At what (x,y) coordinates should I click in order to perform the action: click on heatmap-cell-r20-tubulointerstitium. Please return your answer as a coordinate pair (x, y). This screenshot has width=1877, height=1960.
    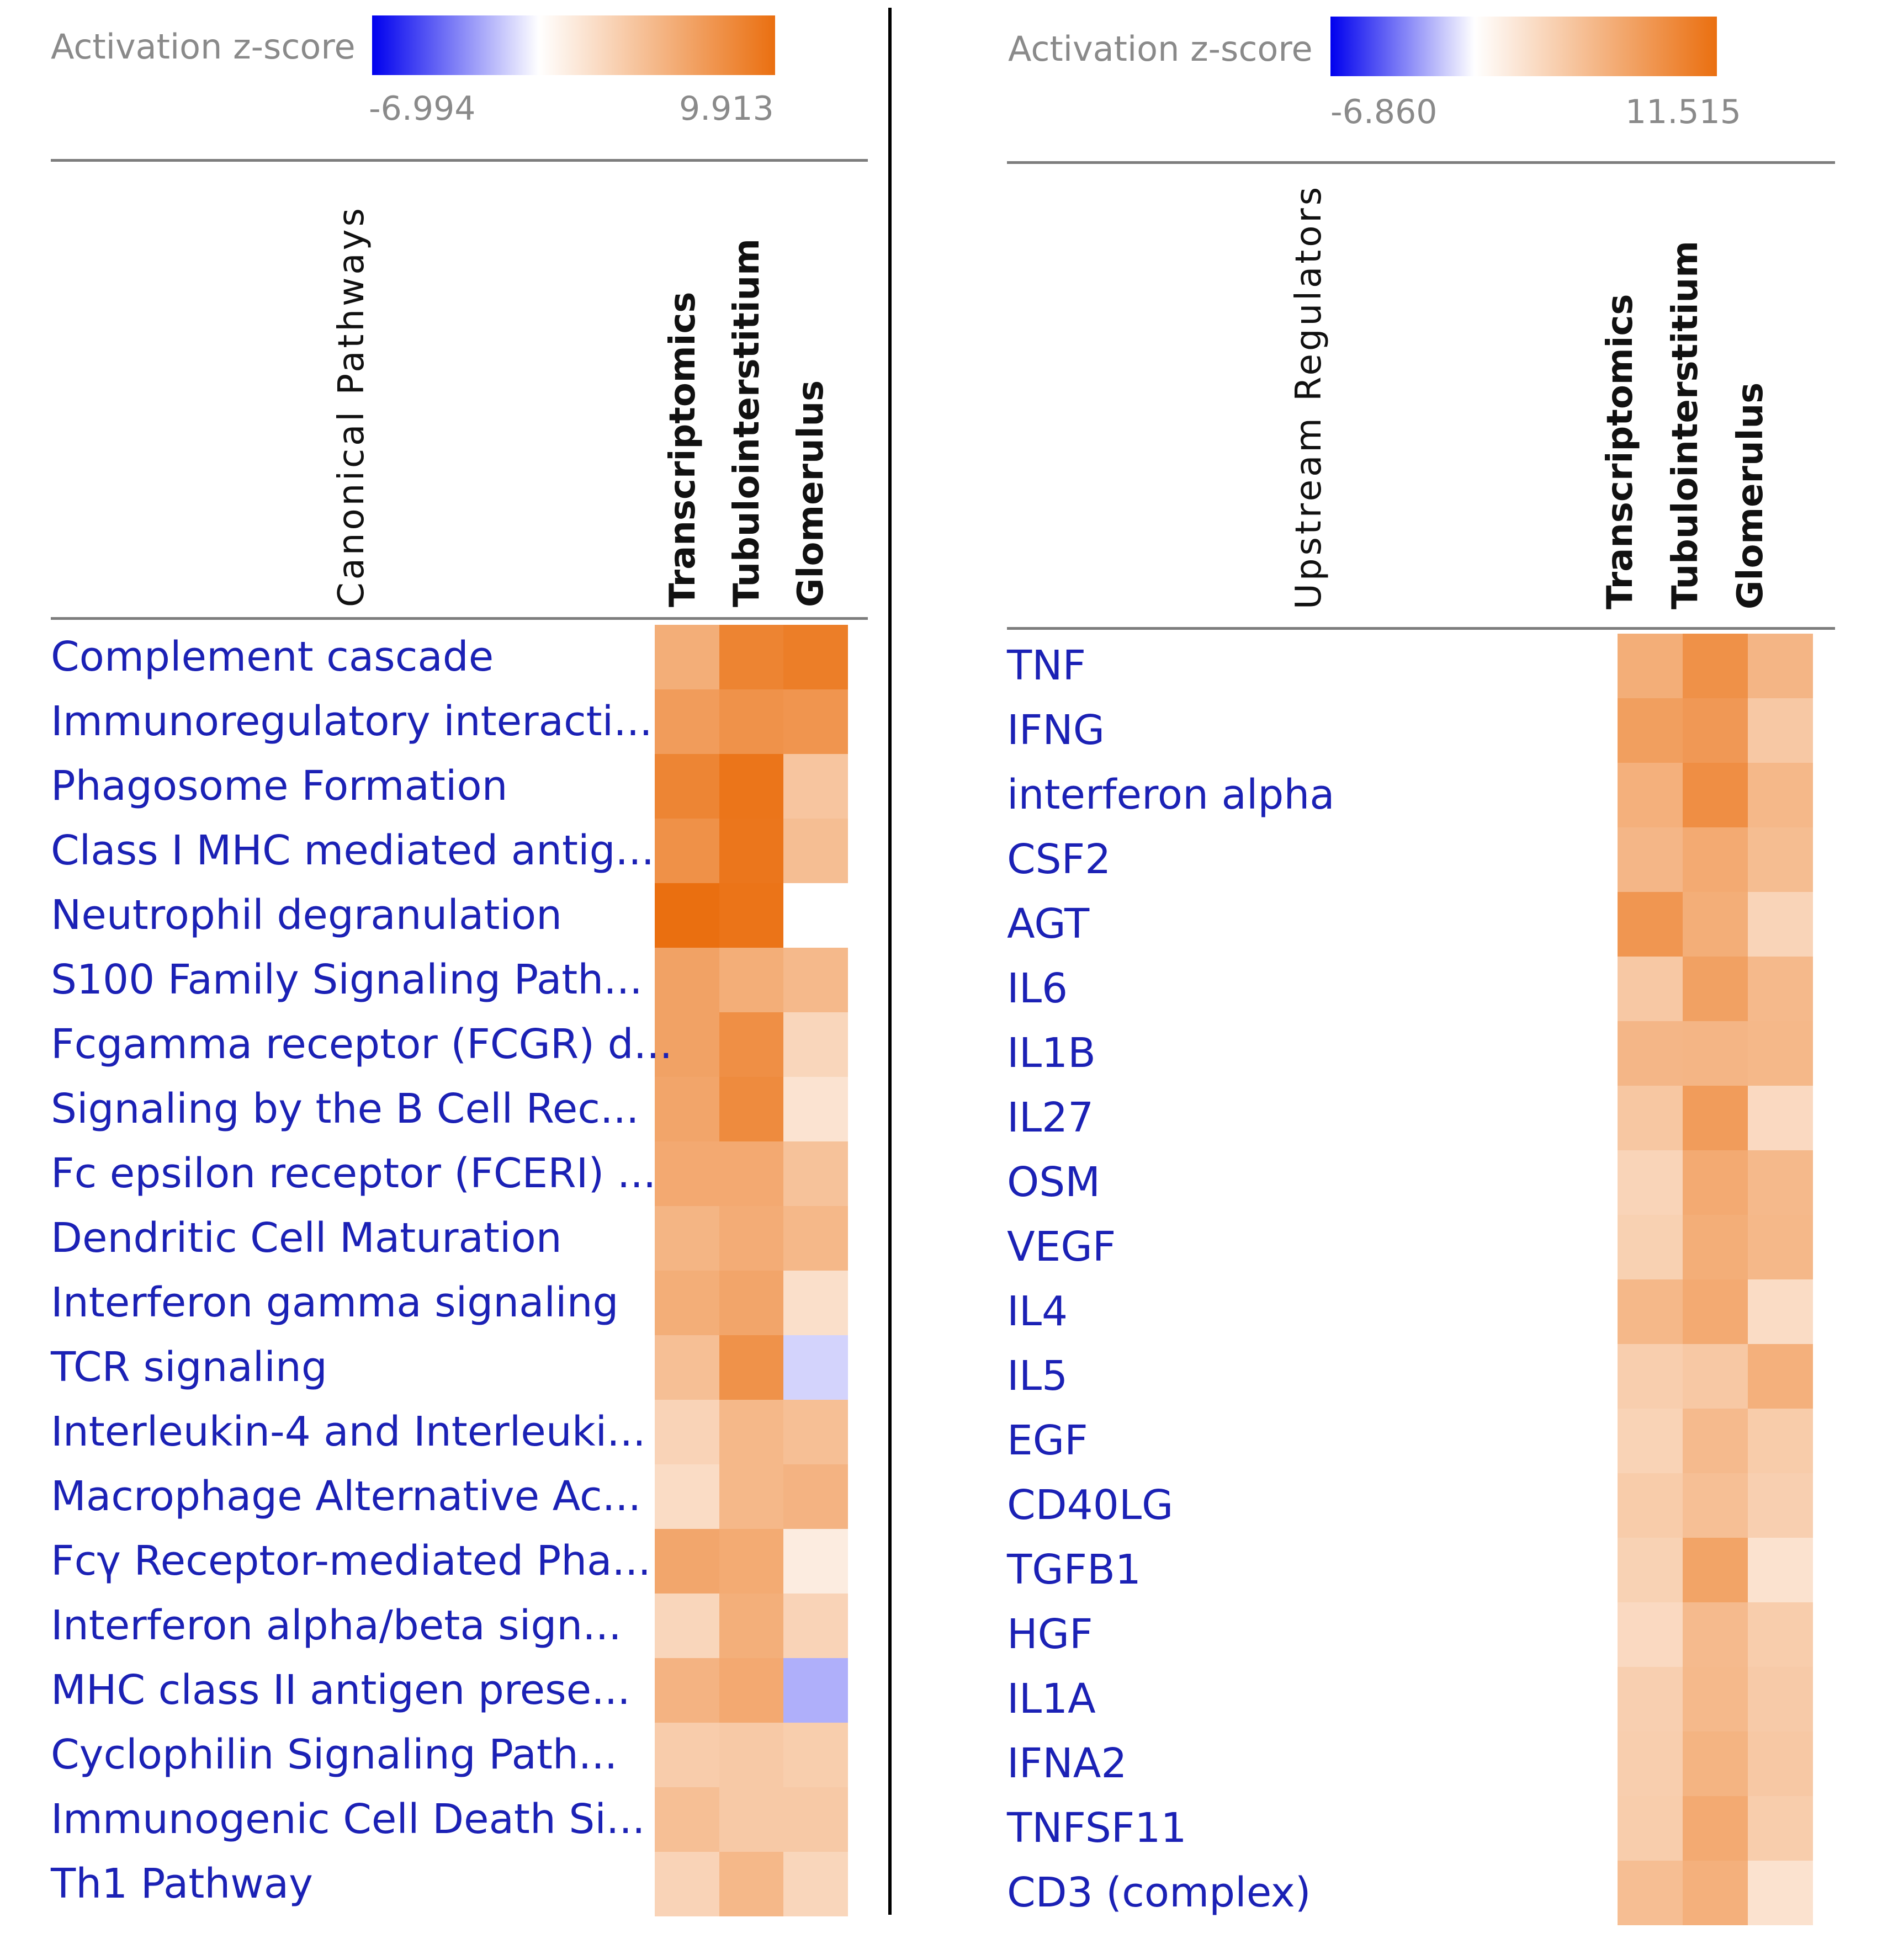
    Looking at the image, I should click on (751, 1884).